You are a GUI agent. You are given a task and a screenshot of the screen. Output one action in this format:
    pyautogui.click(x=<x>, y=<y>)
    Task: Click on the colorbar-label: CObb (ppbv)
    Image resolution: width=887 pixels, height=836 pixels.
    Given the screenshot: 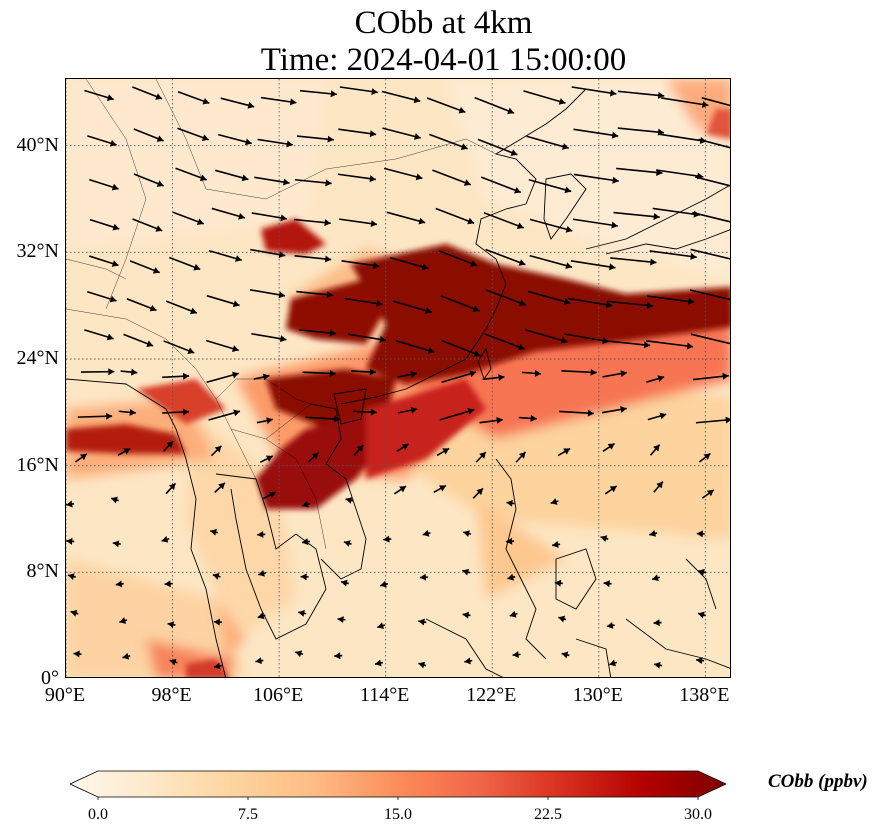 What is the action you would take?
    pyautogui.click(x=818, y=781)
    